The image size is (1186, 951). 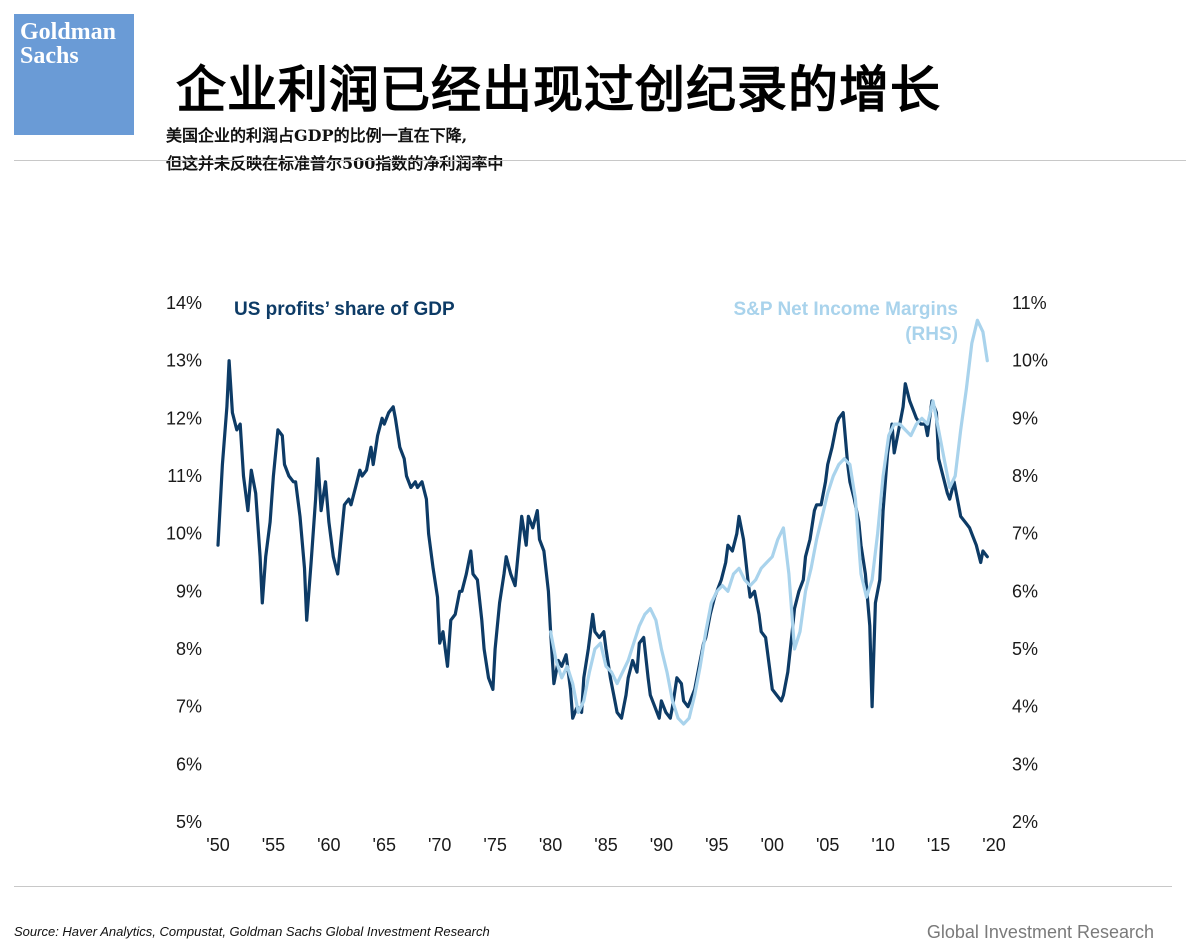 What do you see at coordinates (189, 822) in the screenshot?
I see `y-left-tick-label: 5%` at bounding box center [189, 822].